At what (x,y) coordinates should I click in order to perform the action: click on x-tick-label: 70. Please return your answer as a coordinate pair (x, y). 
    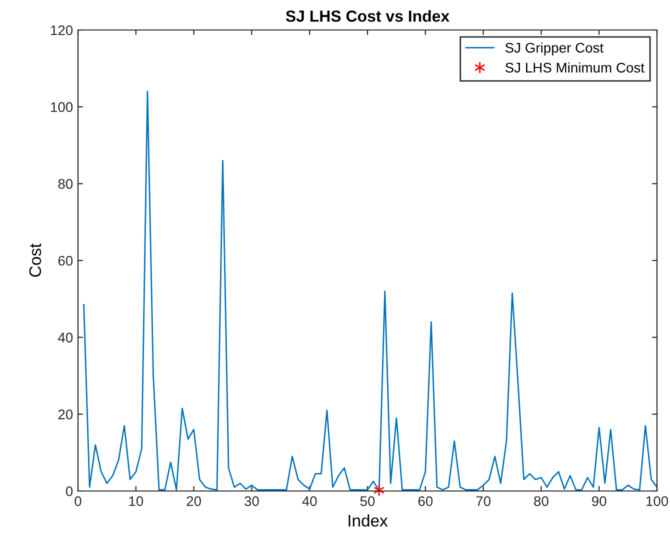
    Looking at the image, I should click on (483, 501).